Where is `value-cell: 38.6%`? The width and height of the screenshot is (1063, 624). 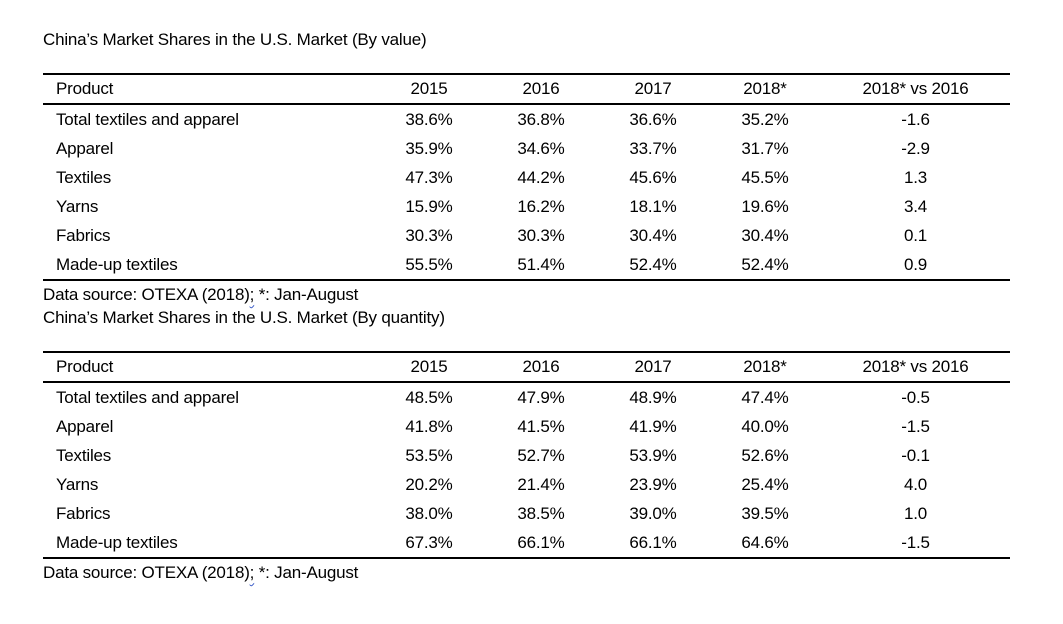 value-cell: 38.6% is located at coordinates (429, 119).